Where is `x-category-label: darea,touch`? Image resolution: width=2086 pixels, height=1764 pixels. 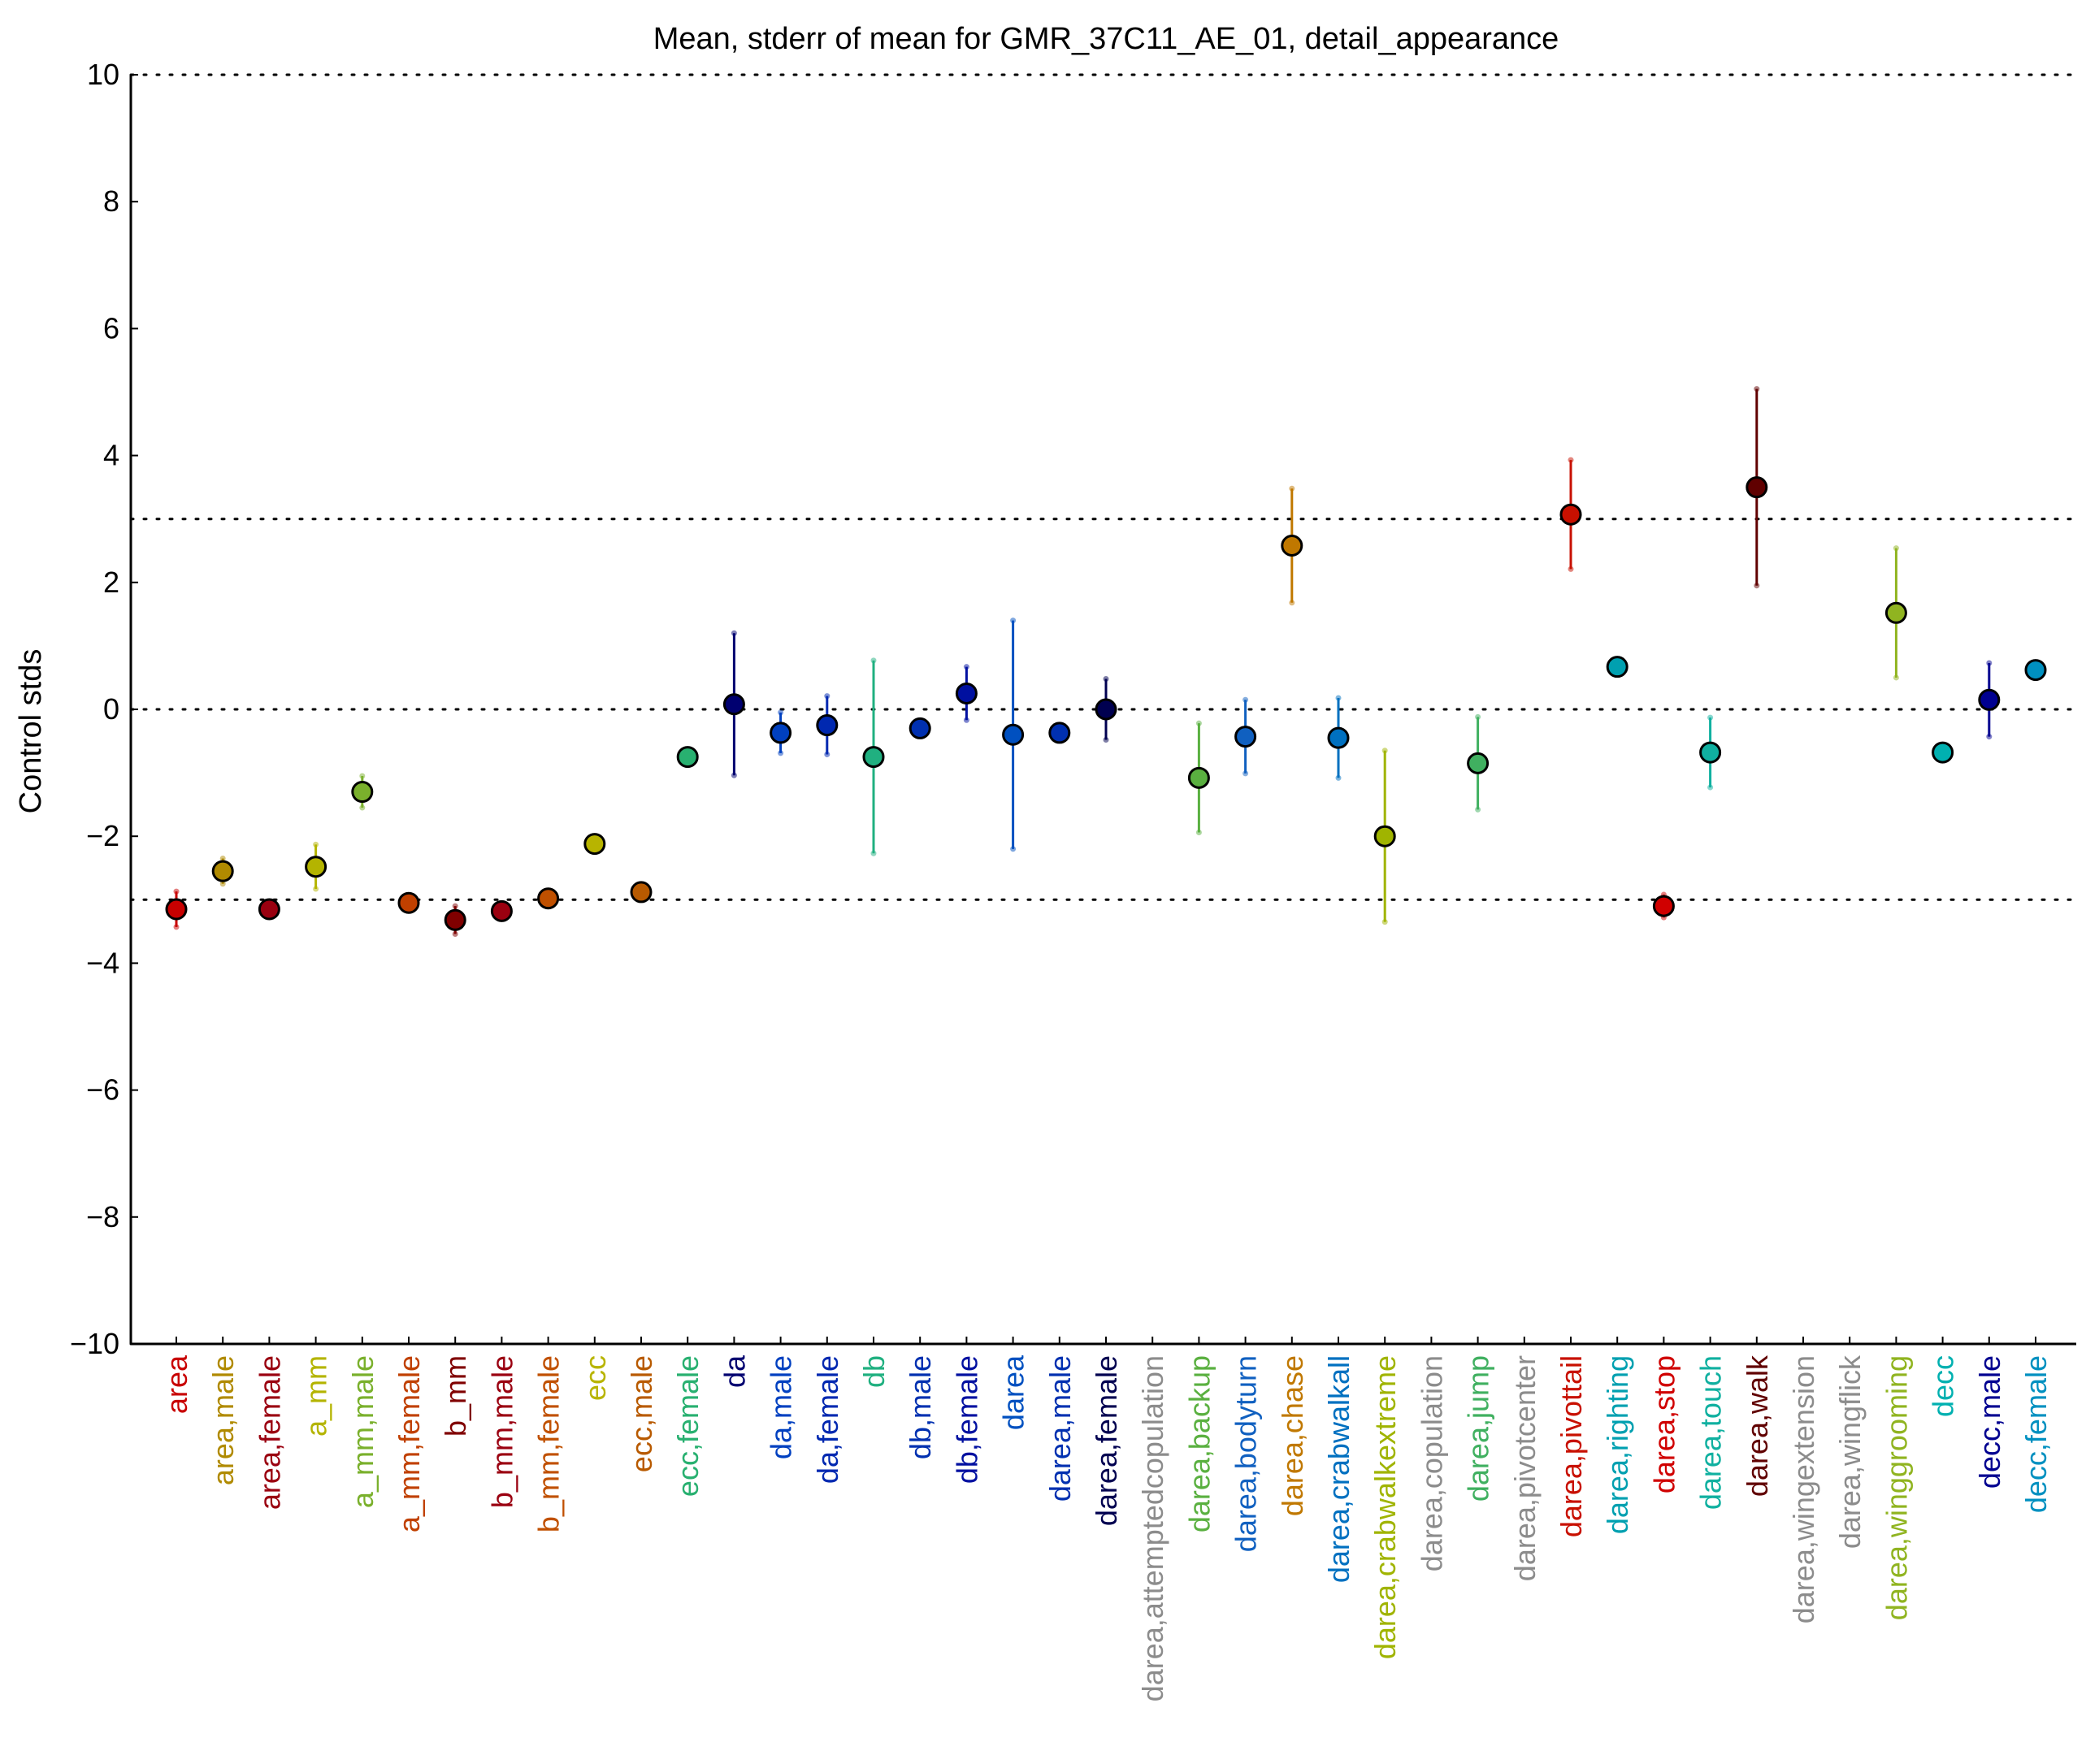
x-category-label: darea,touch is located at coordinates (1711, 1432).